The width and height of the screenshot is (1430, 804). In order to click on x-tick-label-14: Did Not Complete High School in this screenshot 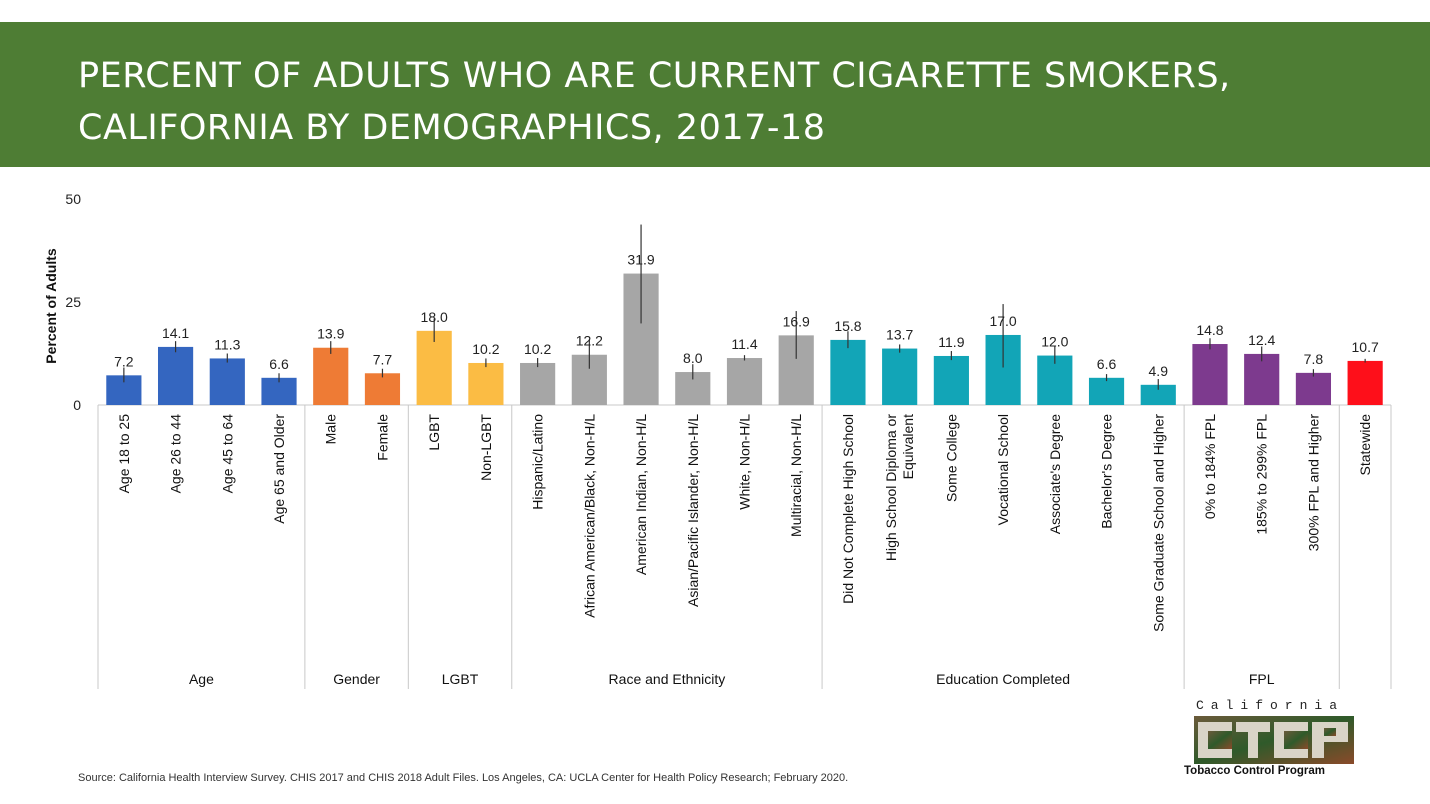, I will do `click(848, 509)`.